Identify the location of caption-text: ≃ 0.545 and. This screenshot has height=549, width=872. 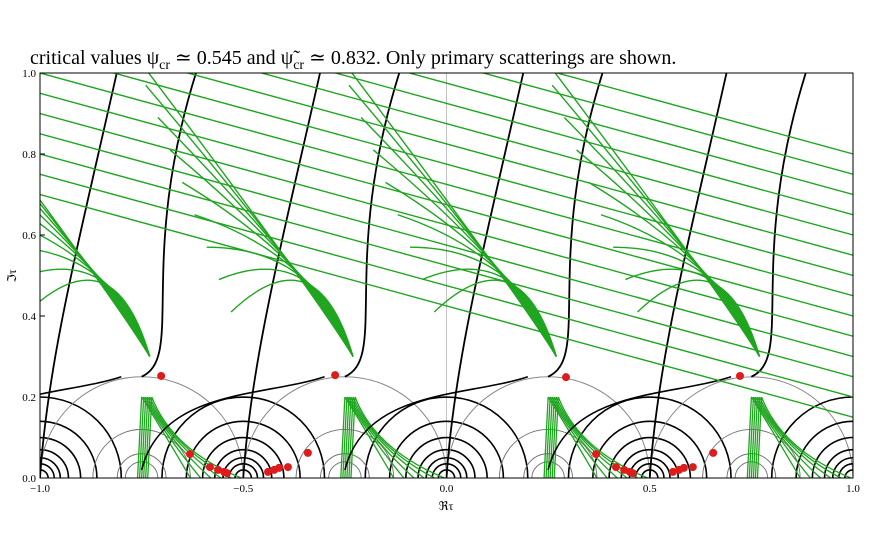
(225, 58).